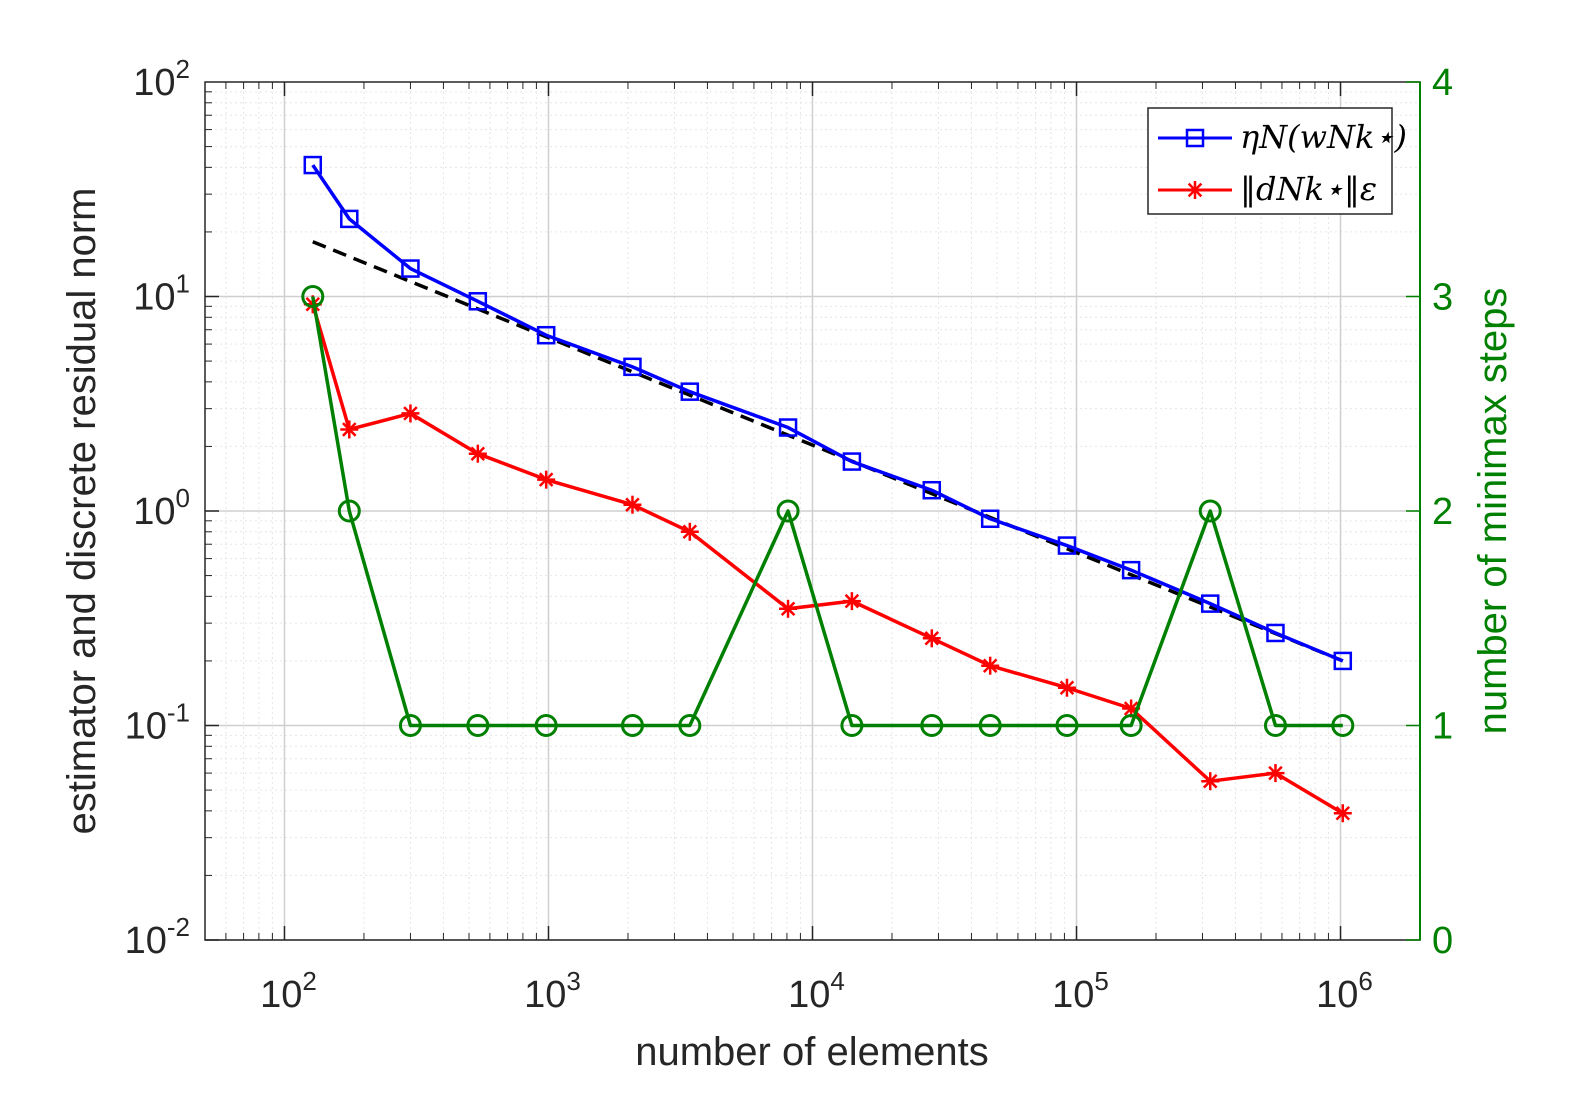 This screenshot has height=1097, width=1596. I want to click on legend-label-residual: ‖dNk⋆‖ε, so click(1308, 189).